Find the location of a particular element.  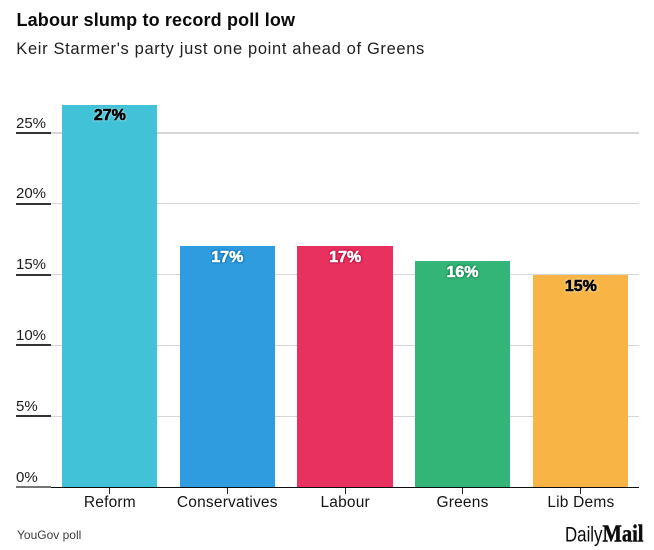

svg-text: Daily is located at coordinates (584, 535).